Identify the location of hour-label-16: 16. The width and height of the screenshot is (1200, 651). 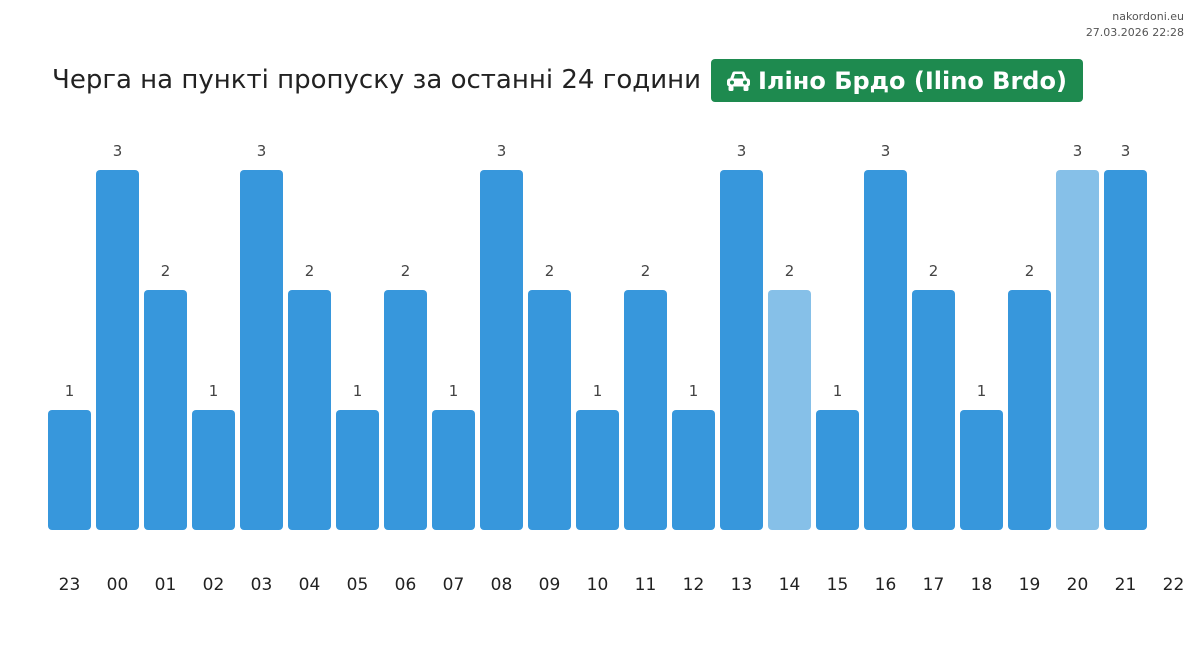
(886, 585).